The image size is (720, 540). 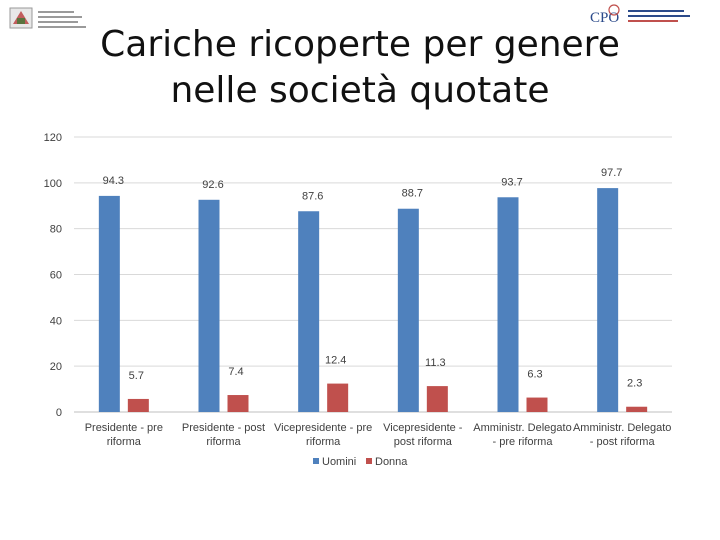 What do you see at coordinates (412, 194) in the screenshot?
I see `data-label: 88.7` at bounding box center [412, 194].